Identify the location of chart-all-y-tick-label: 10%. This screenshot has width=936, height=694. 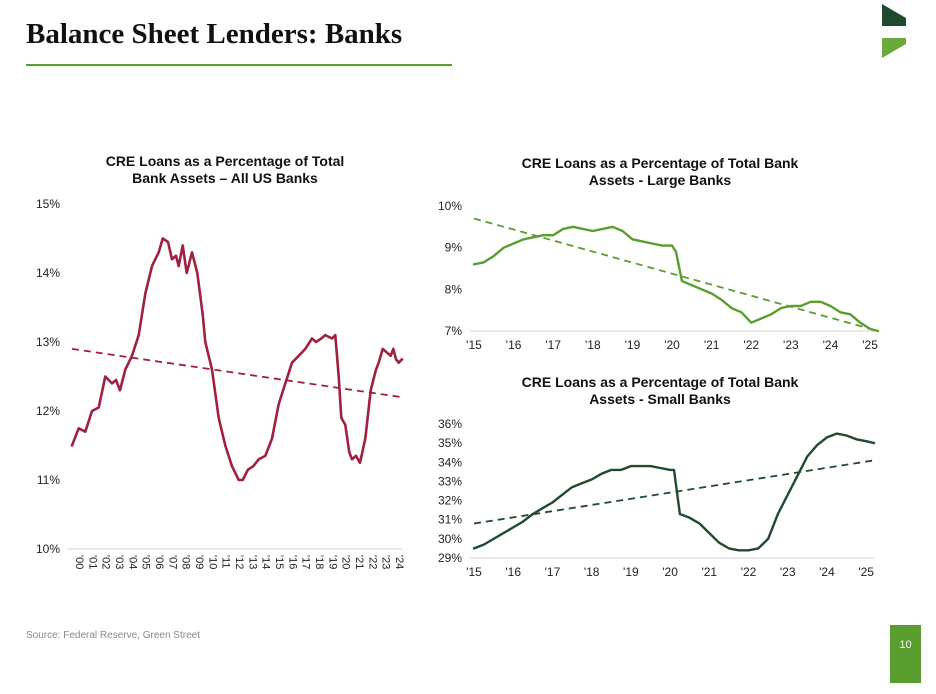
(48, 549).